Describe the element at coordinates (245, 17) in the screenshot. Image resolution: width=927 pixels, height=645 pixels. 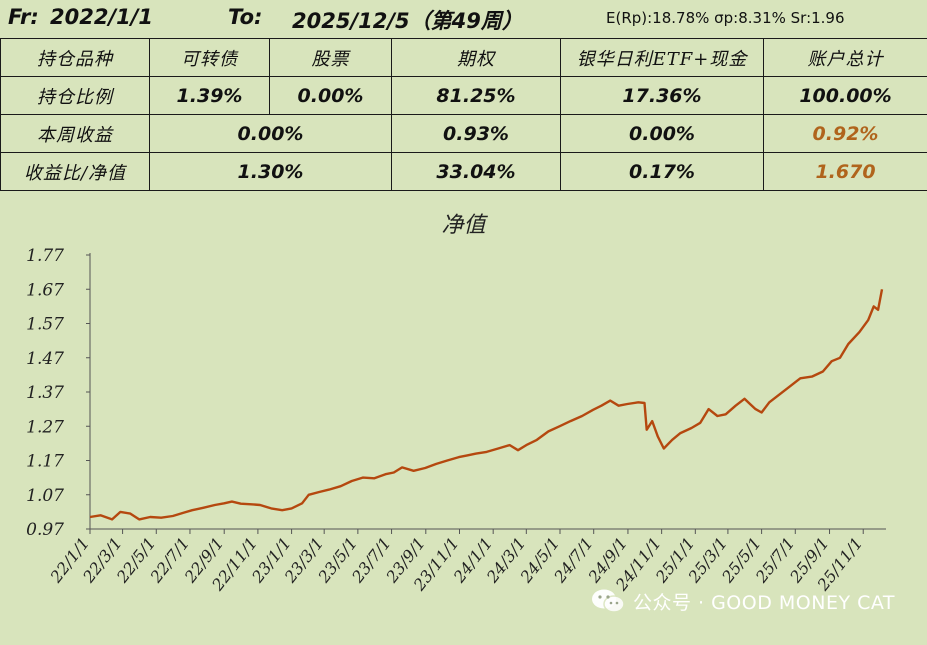
I see `to-label: To:` at that location.